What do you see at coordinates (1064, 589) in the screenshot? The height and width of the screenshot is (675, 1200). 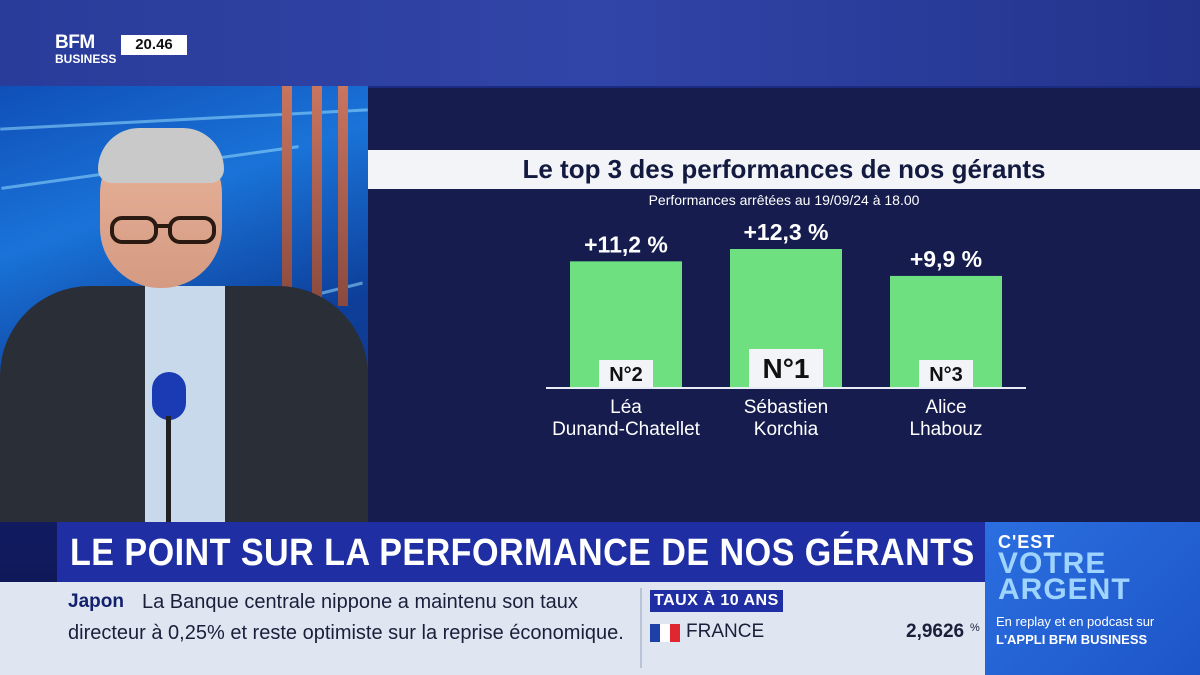 I see `promo-line-3: ARGENT` at bounding box center [1064, 589].